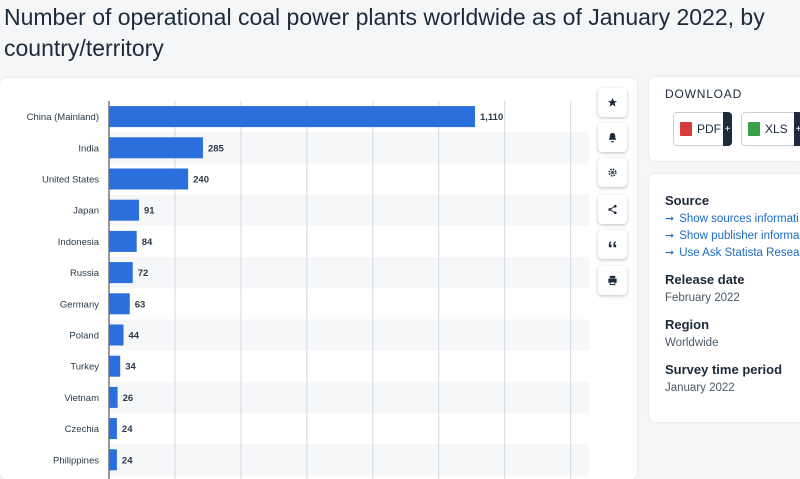  I want to click on value-label: 285, so click(216, 148).